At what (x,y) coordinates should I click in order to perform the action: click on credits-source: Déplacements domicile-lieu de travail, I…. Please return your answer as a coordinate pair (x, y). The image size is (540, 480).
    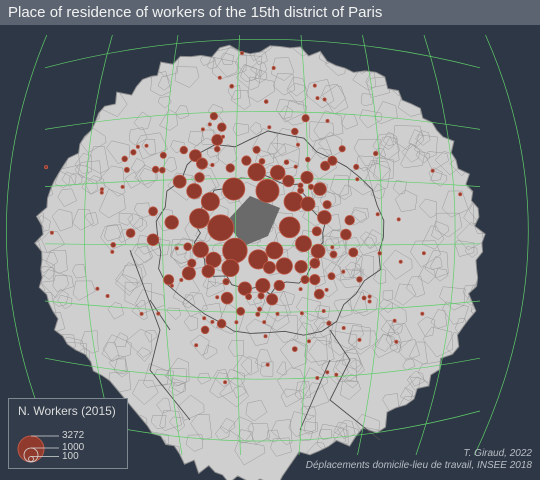
    Looking at the image, I should click on (418, 465).